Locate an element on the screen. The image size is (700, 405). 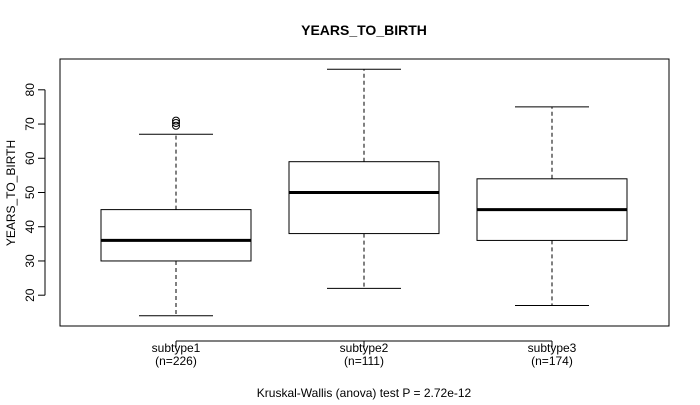
group-subtype3-n-label: (n=174) is located at coordinates (552, 361).